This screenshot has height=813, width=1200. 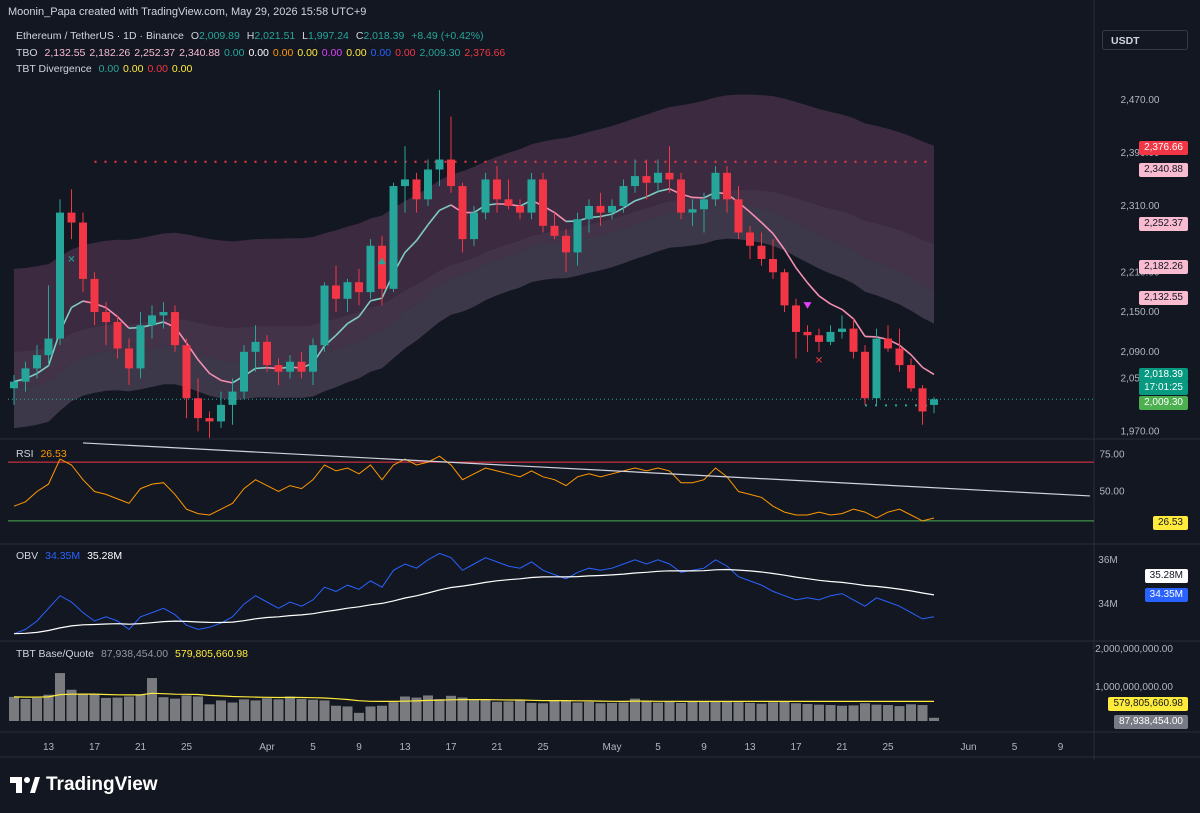 What do you see at coordinates (212, 654) in the screenshot?
I see `basequote-value-2: 579,805,660.98` at bounding box center [212, 654].